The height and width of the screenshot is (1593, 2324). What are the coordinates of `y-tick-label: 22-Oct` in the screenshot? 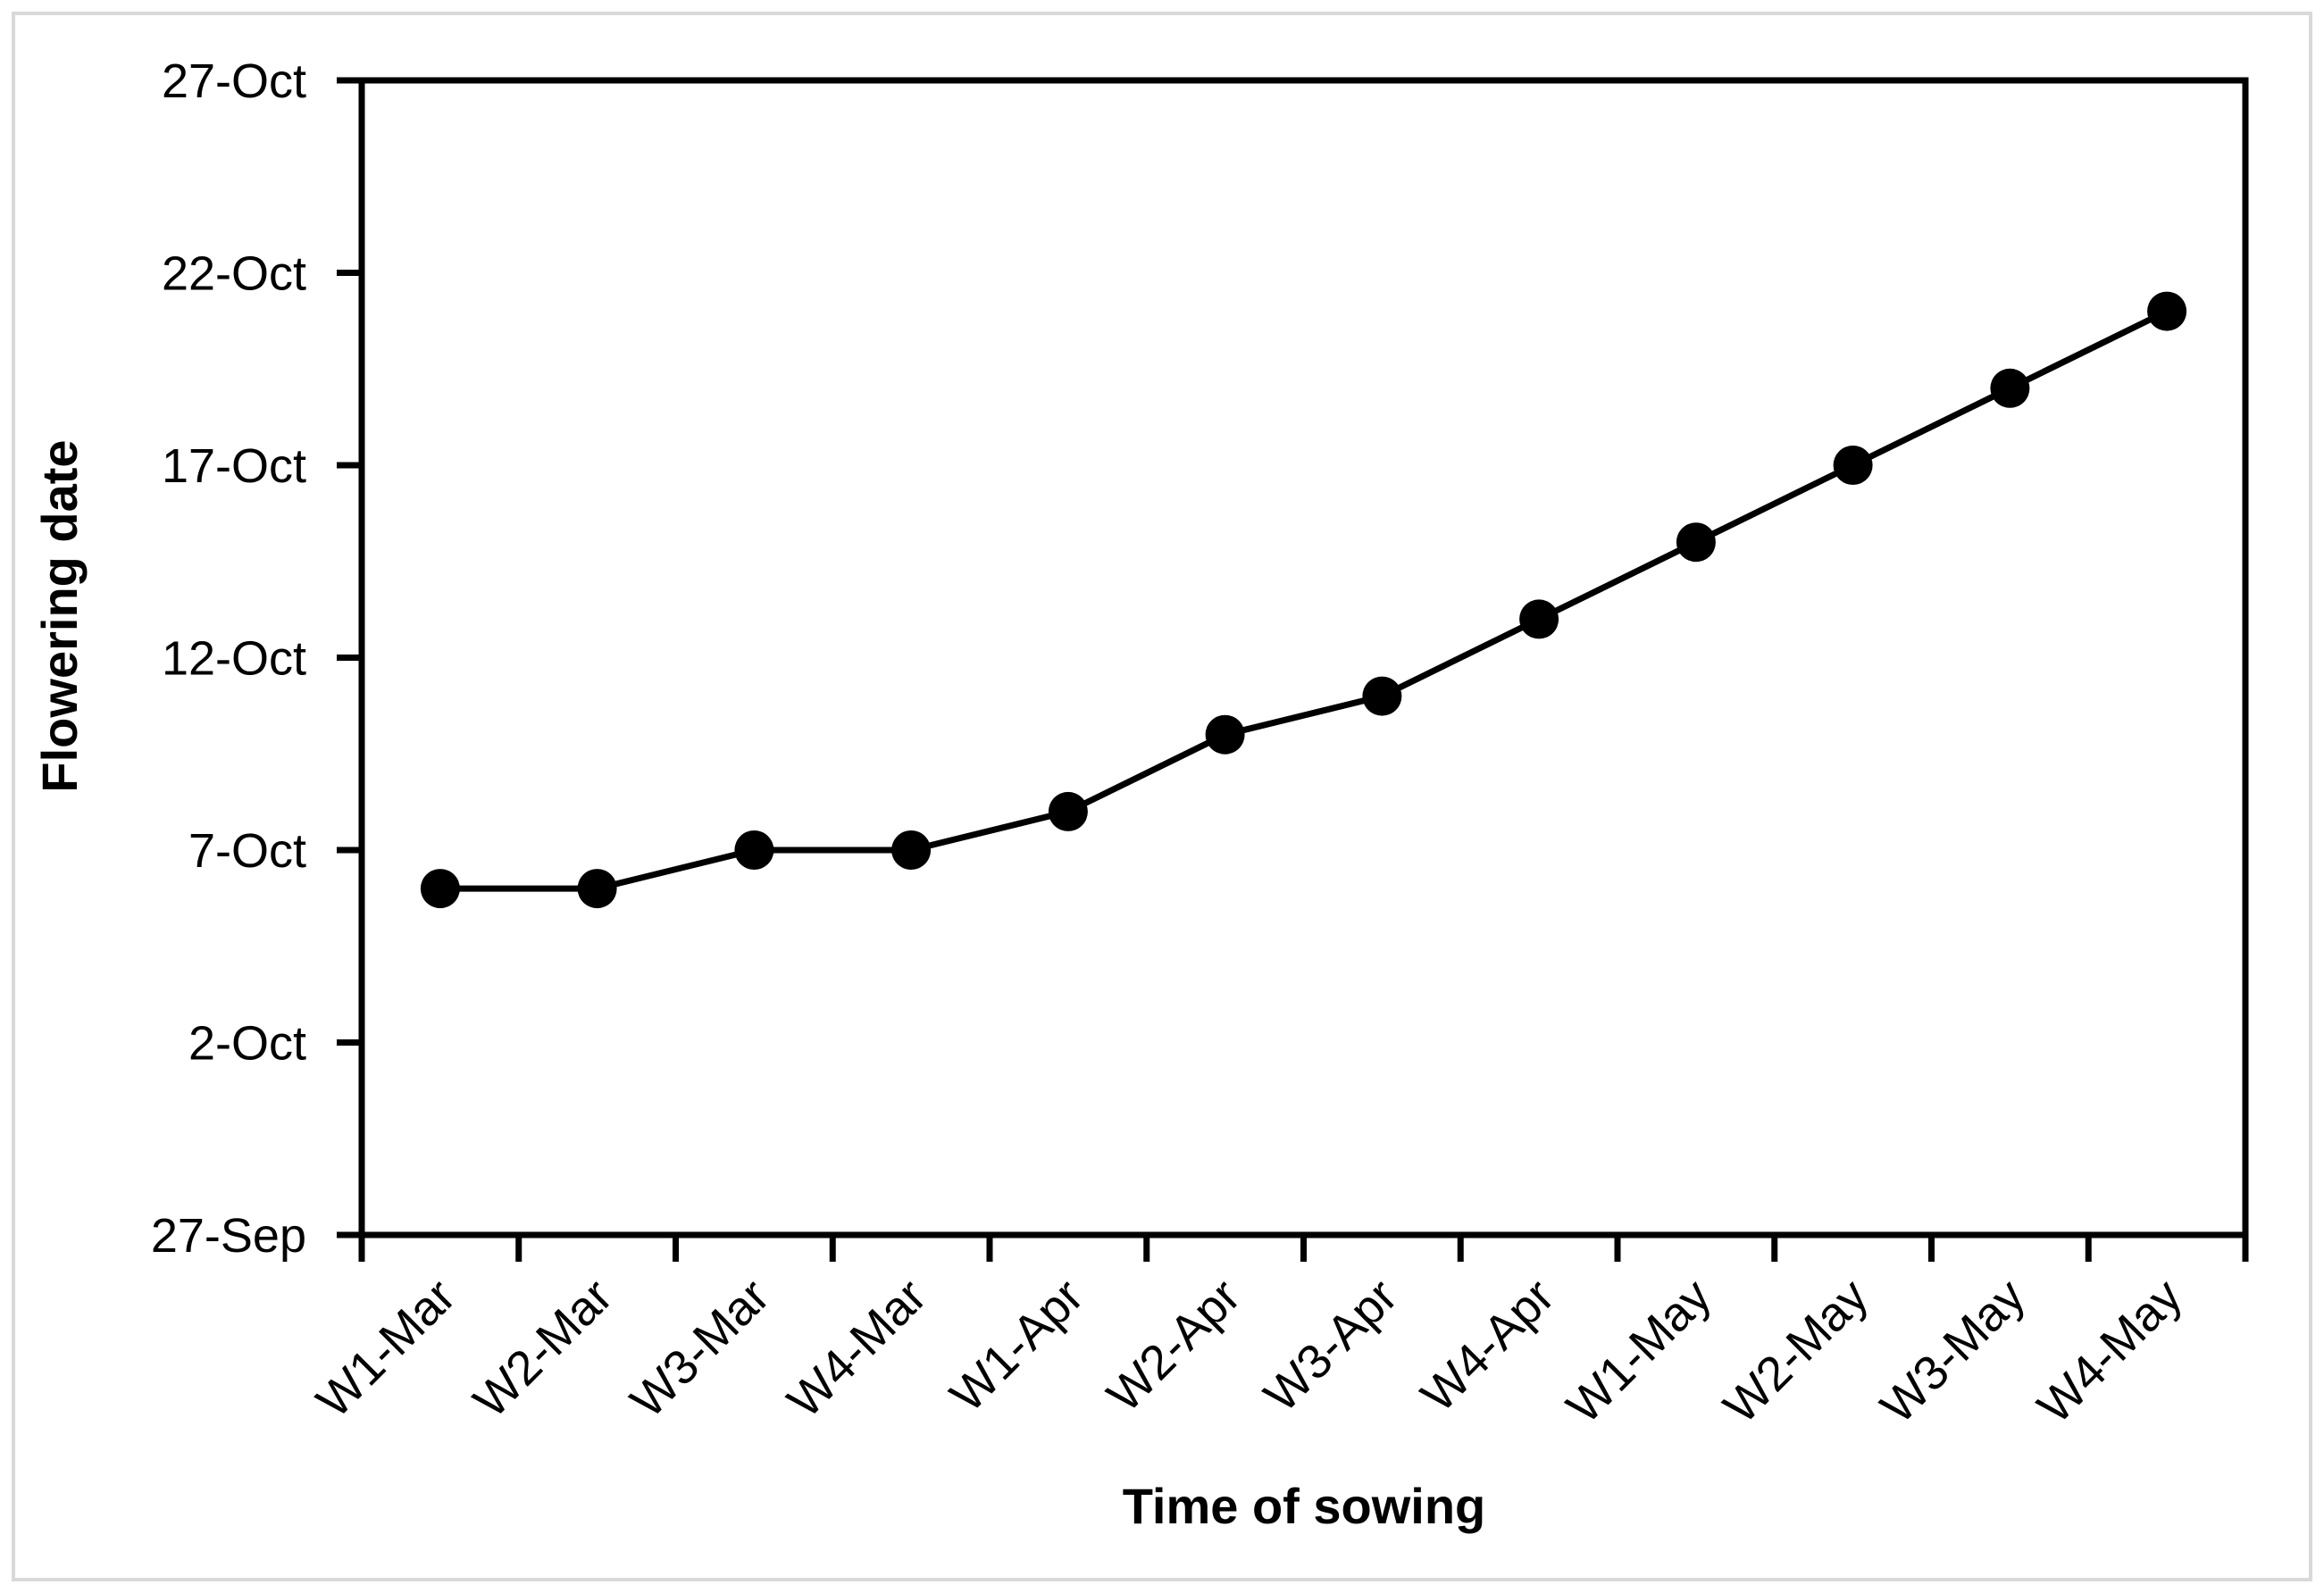 It's located at (234, 274).